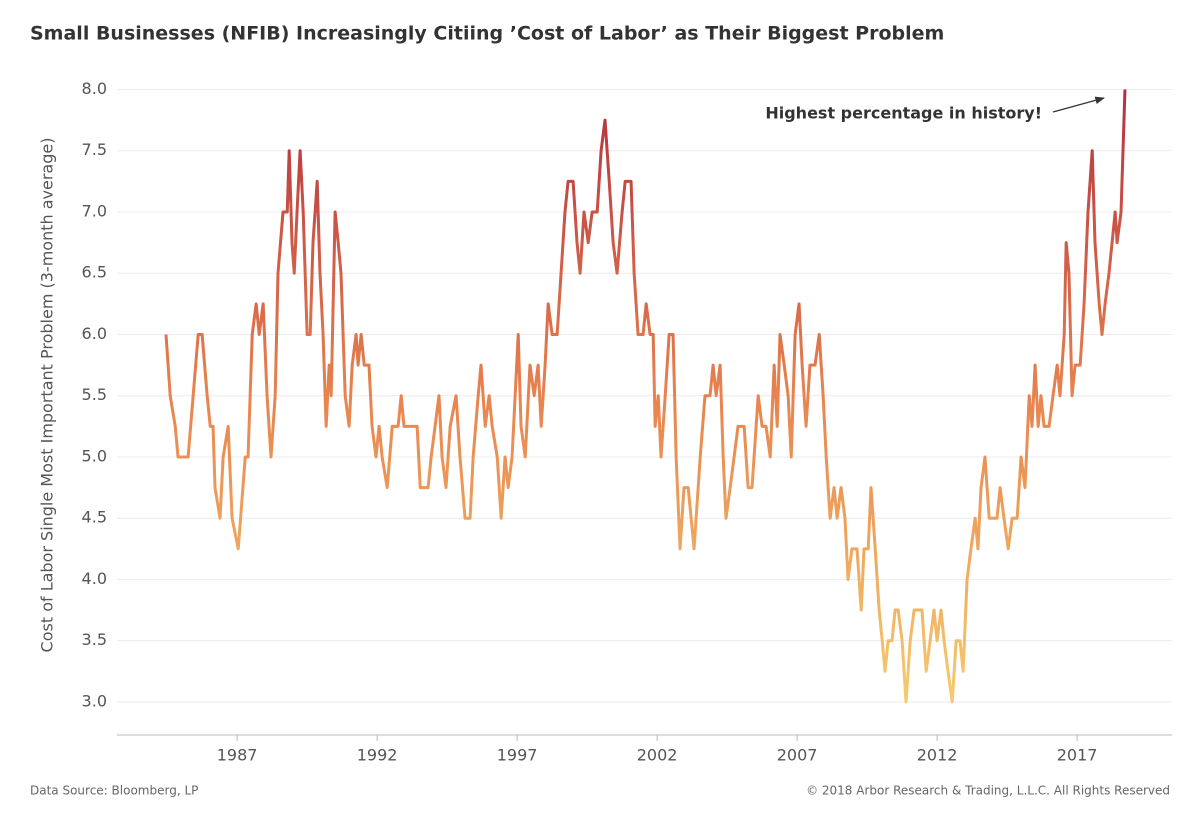 The image size is (1199, 829). I want to click on y-tick-label: 7.0, so click(94, 210).